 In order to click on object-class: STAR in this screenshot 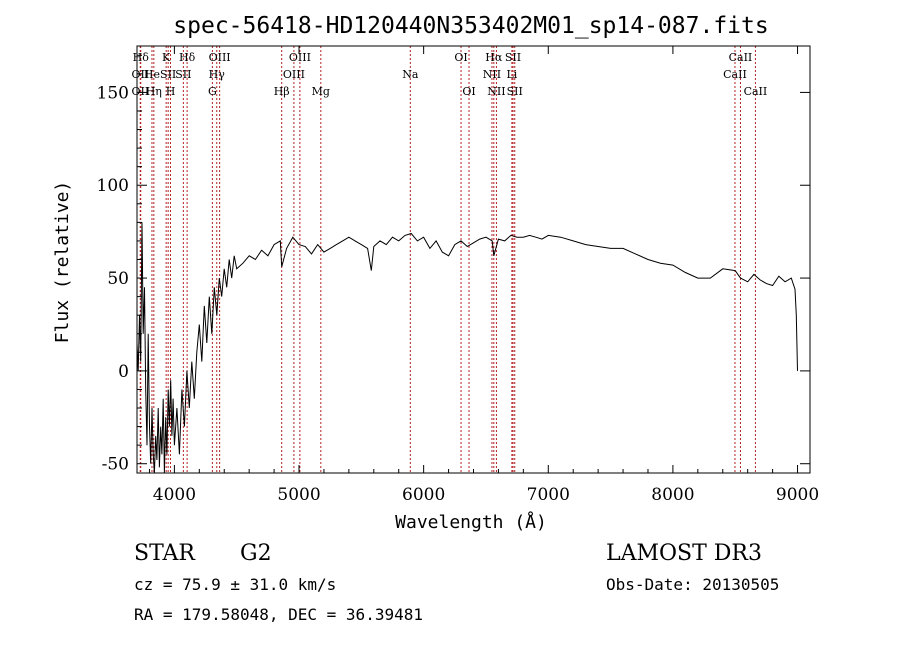, I will do `click(165, 553)`.